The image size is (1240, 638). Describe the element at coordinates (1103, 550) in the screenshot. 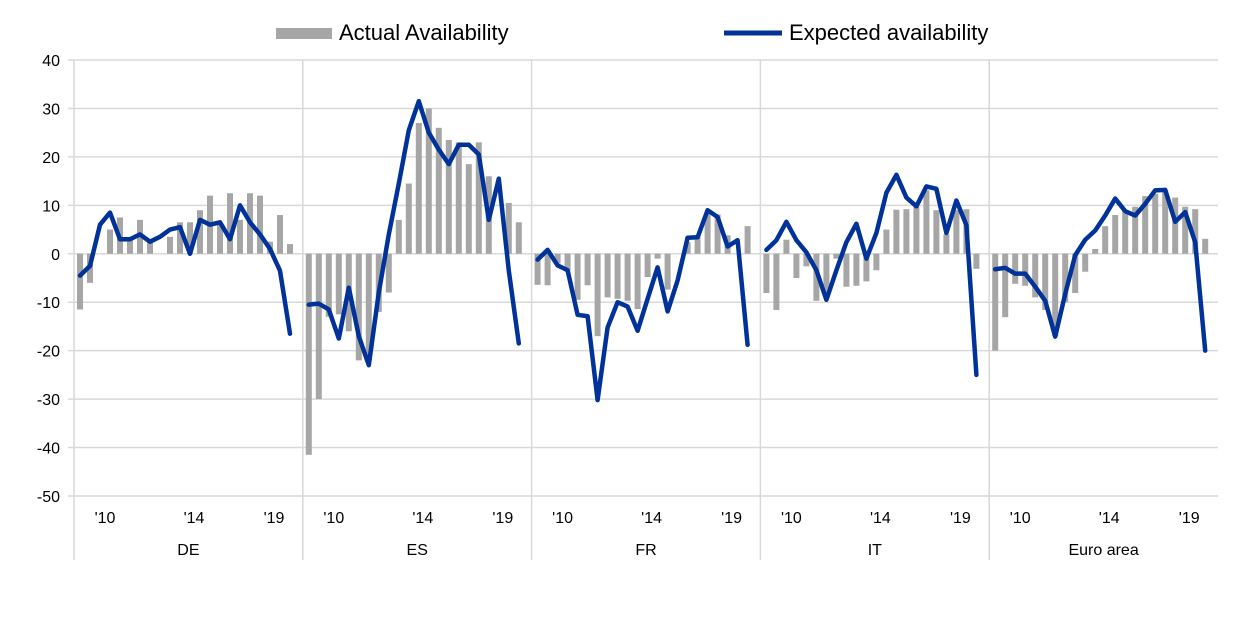

I see `panel-label: Euro area` at that location.